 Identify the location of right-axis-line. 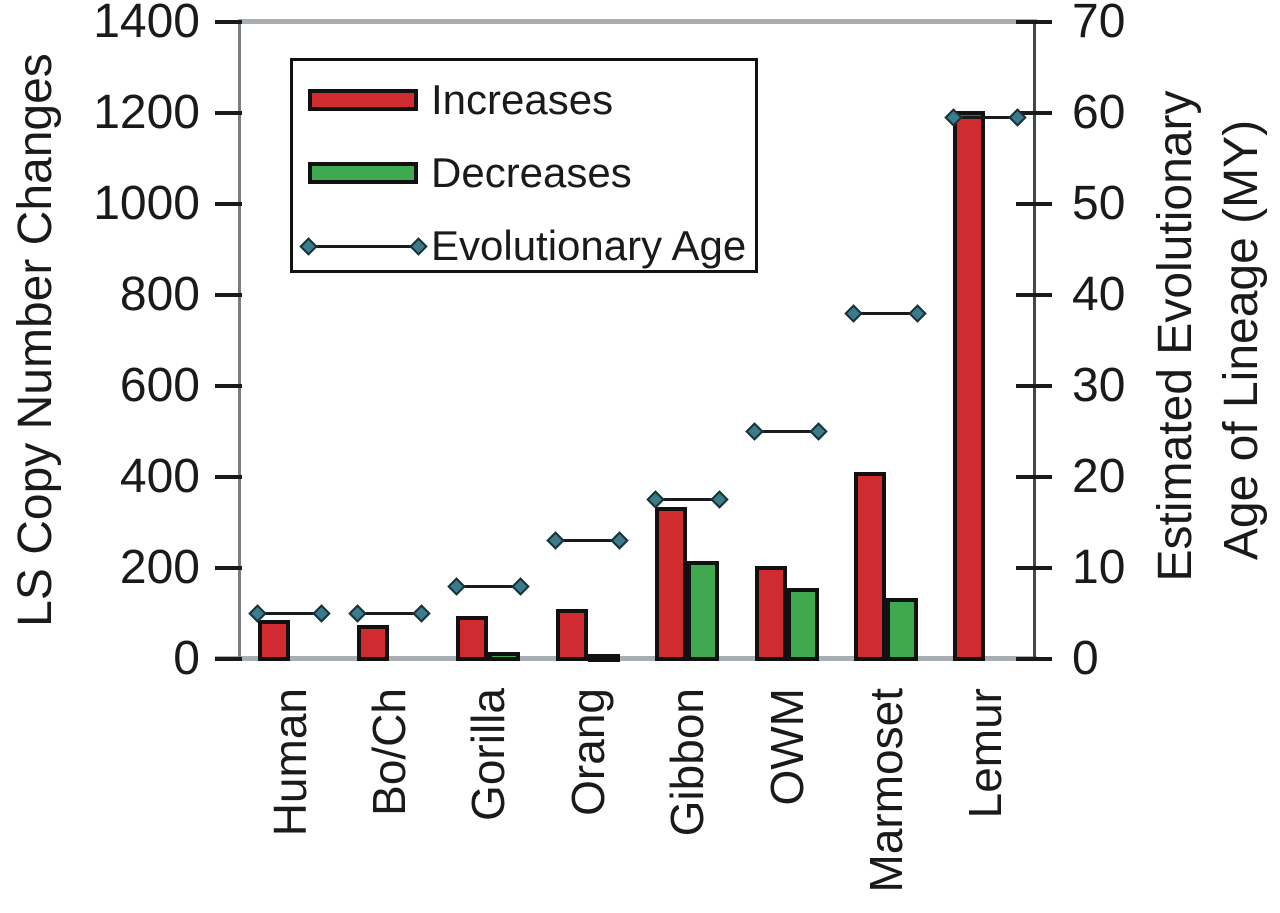
(1034, 340).